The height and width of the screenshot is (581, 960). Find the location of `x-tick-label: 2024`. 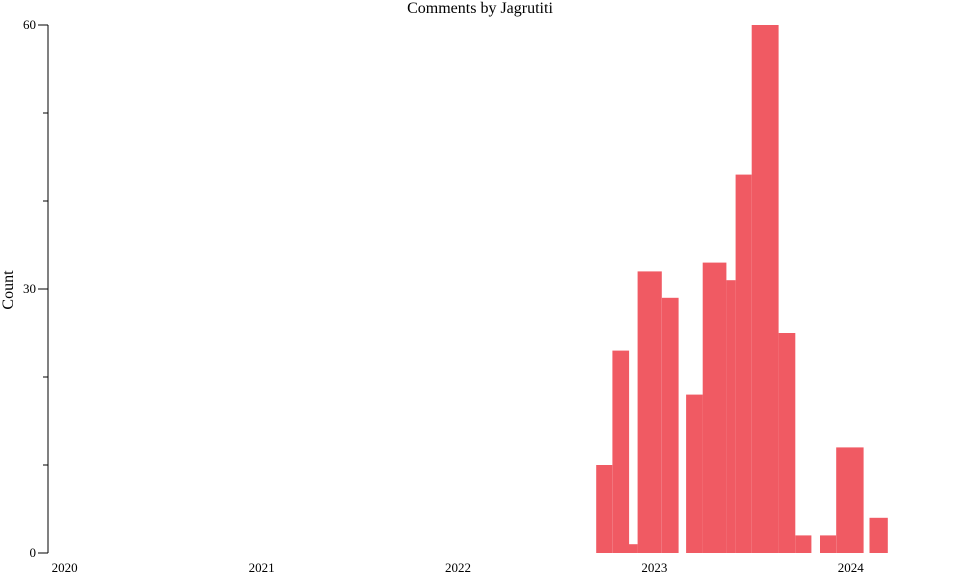

x-tick-label: 2024 is located at coordinates (851, 567).